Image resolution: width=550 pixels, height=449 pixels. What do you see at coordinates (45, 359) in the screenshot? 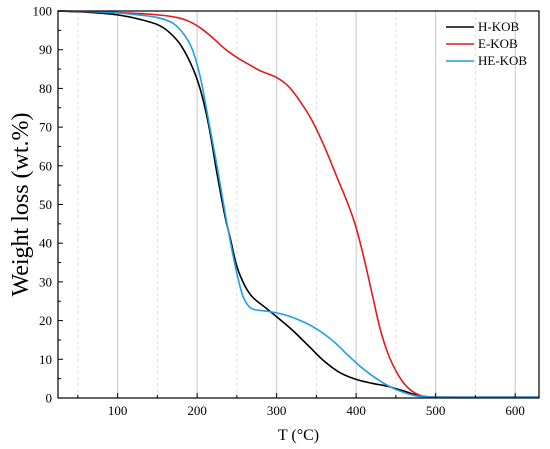
I see `y-tick-label: 10` at bounding box center [45, 359].